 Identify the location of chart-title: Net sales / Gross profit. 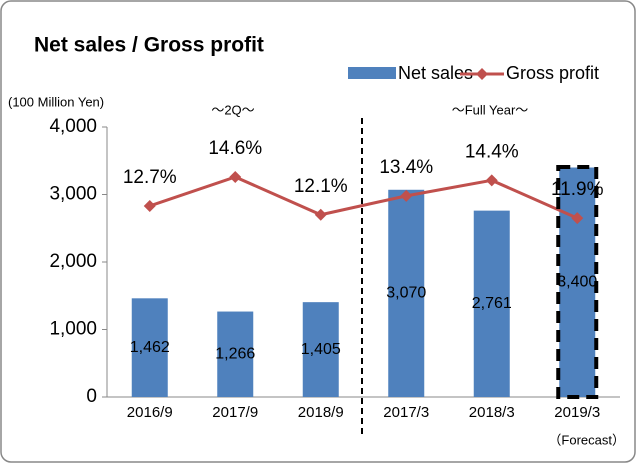
(149, 45).